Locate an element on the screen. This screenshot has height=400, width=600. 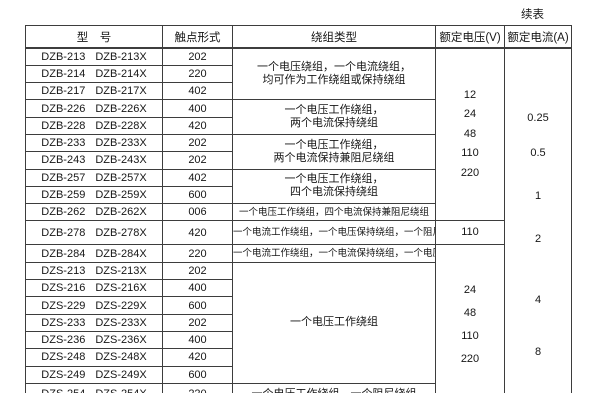
model-text-right: DZB-262X is located at coordinates (121, 212).